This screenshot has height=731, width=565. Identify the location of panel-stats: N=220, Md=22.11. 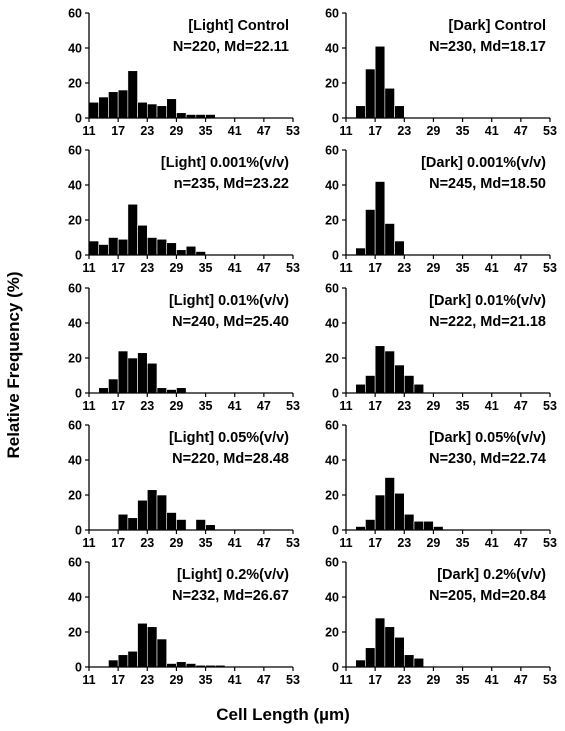
(231, 47).